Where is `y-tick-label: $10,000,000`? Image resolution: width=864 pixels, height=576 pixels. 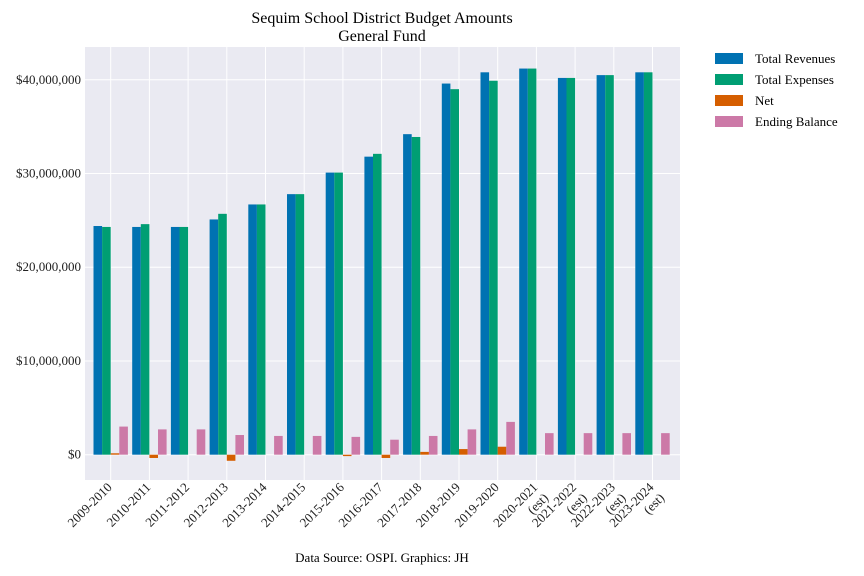 y-tick-label: $10,000,000 is located at coordinates (48, 360).